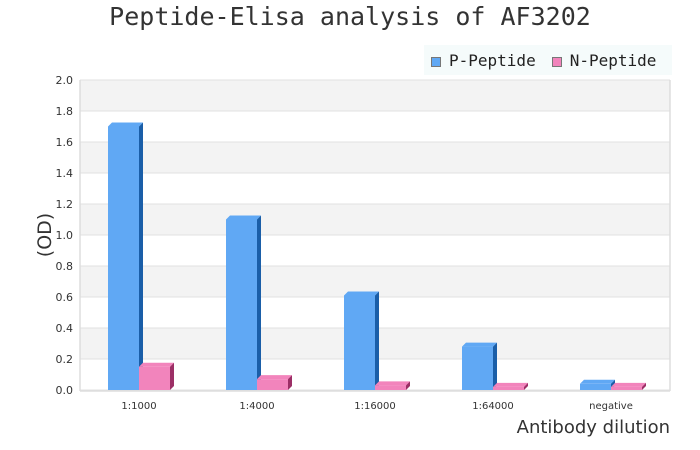  I want to click on y-tick-label: 1.6, so click(65, 142).